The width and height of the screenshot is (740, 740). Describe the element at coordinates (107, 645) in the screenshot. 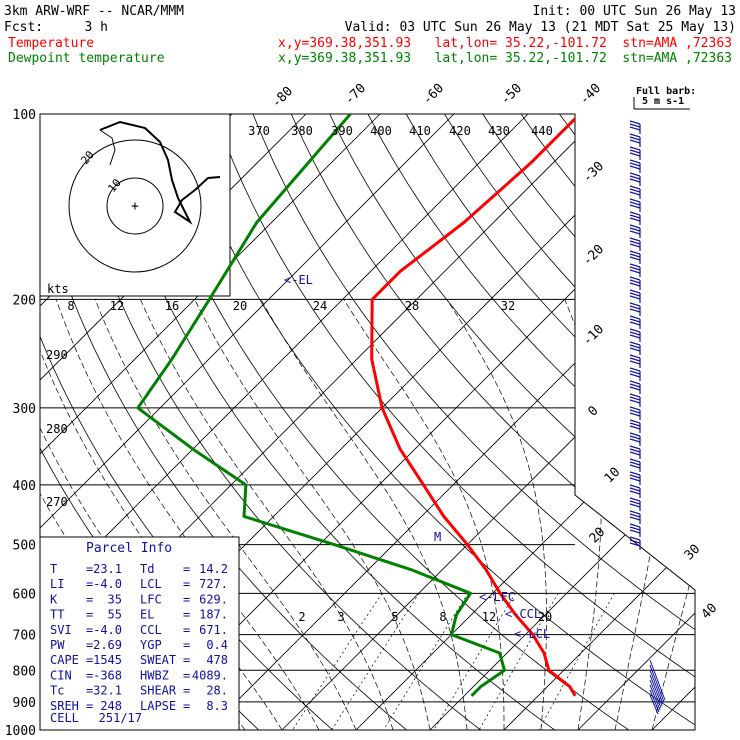

I see `parcel-value: 2.69` at that location.